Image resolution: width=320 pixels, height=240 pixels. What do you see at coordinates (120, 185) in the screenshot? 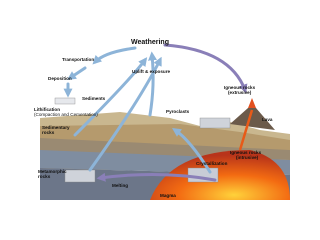
I see `label: Melting` at bounding box center [120, 185].